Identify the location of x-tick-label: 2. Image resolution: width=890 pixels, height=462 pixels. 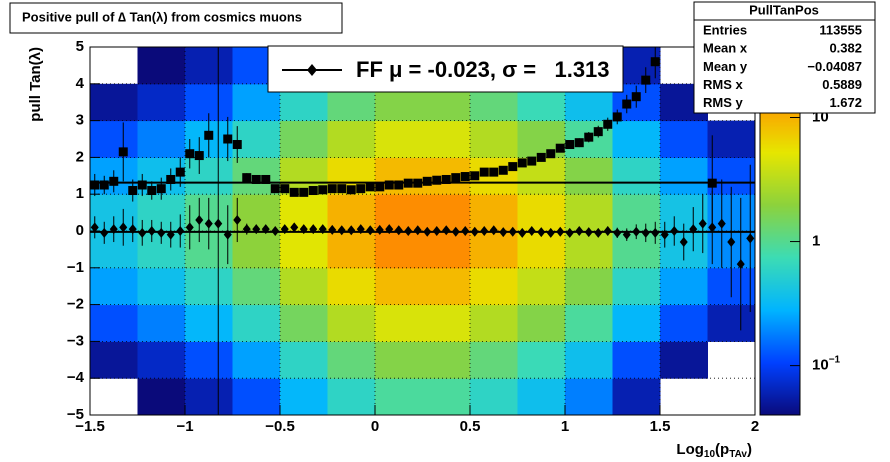
(755, 426).